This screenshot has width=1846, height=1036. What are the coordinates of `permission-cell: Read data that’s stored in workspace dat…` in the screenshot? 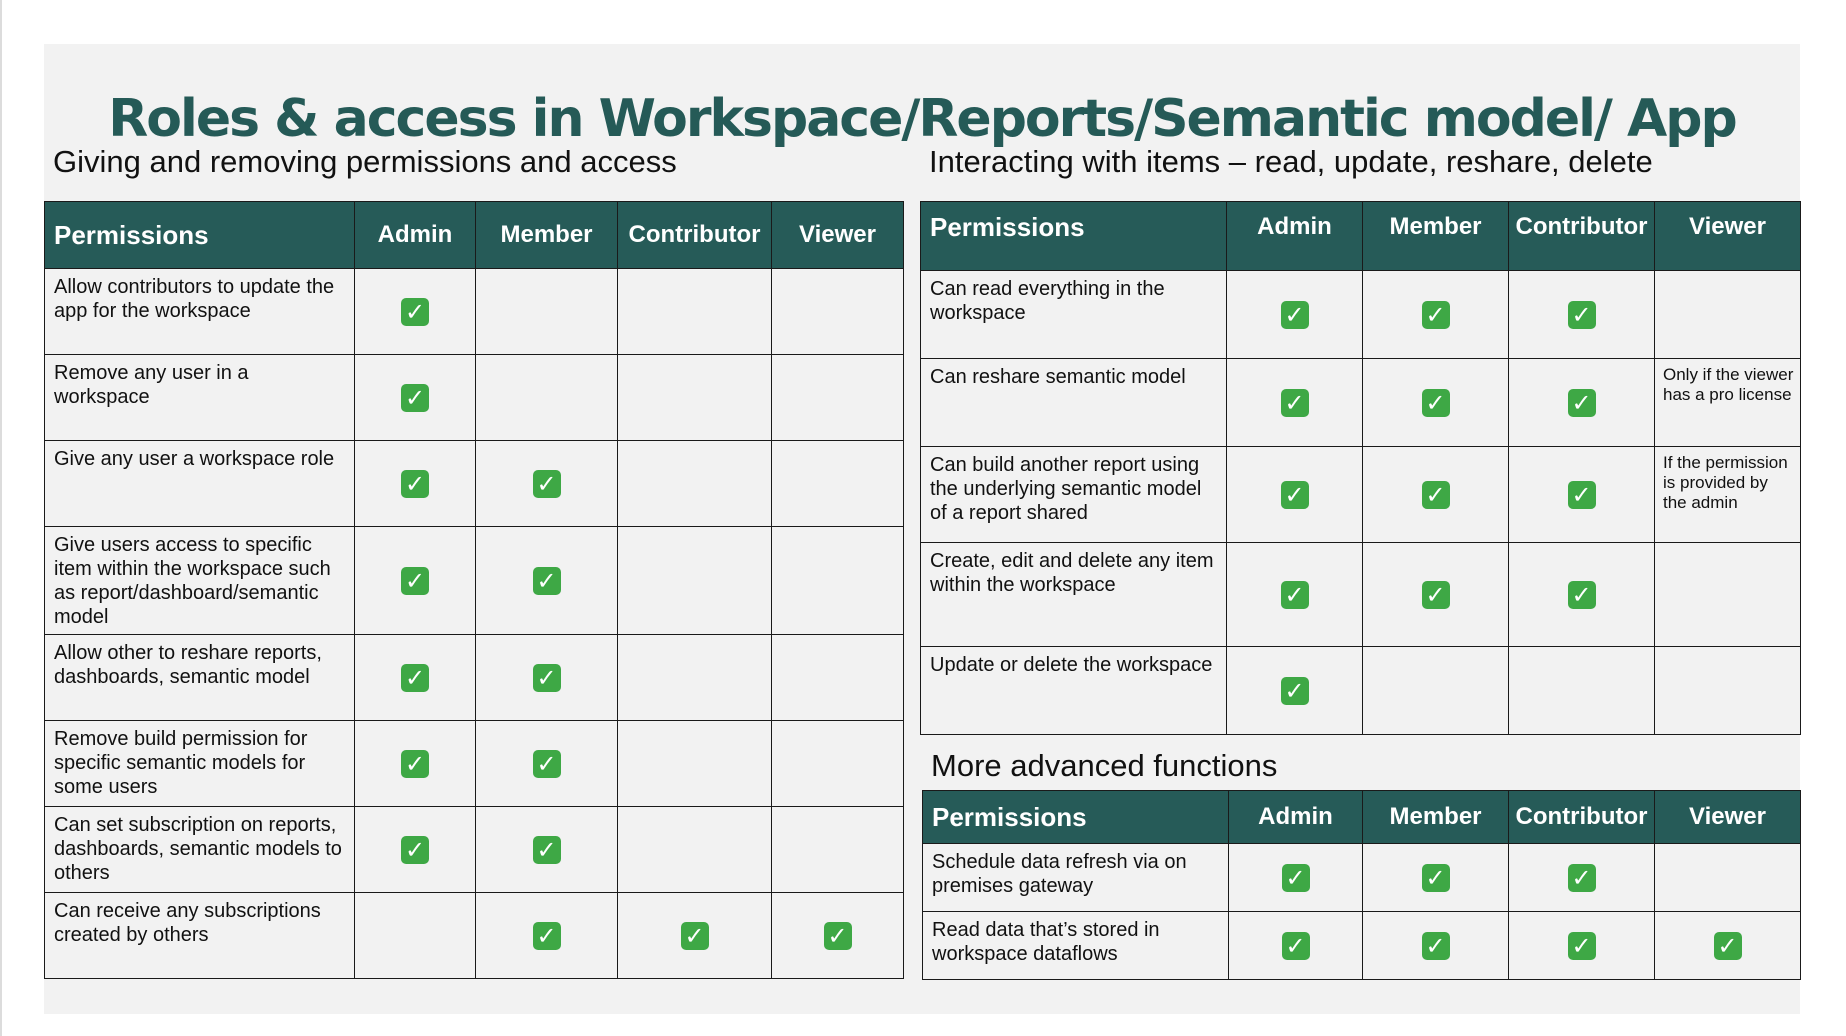 It's located at (1075, 945).